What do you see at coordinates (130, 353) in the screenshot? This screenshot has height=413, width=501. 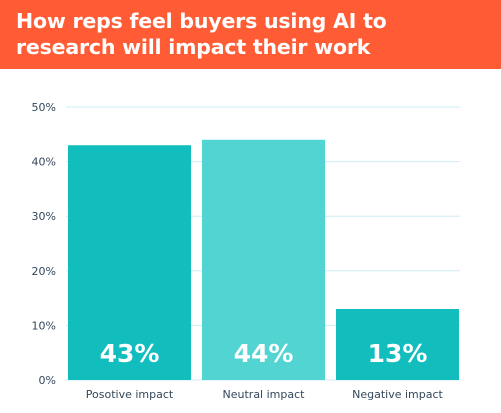 I see `bar-data-label: 43%` at bounding box center [130, 353].